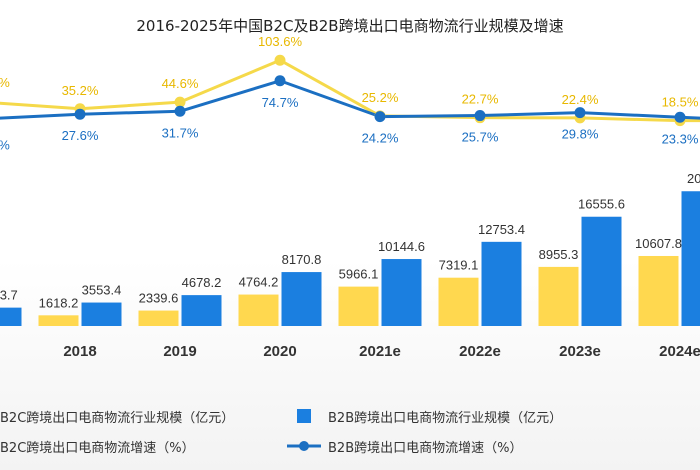 The height and width of the screenshot is (470, 700). Describe the element at coordinates (380, 97) in the screenshot. I see `rate-label-b2c-2021e: 25.2%` at that location.